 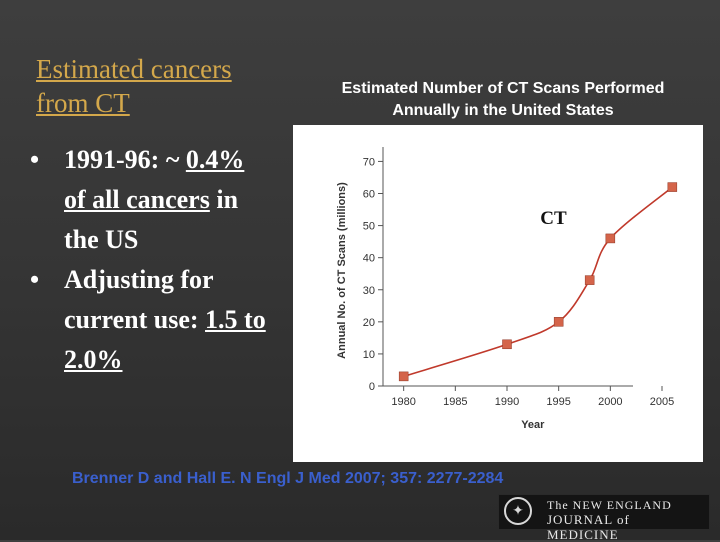 I want to click on y-tick-label: 60, so click(x=369, y=195).